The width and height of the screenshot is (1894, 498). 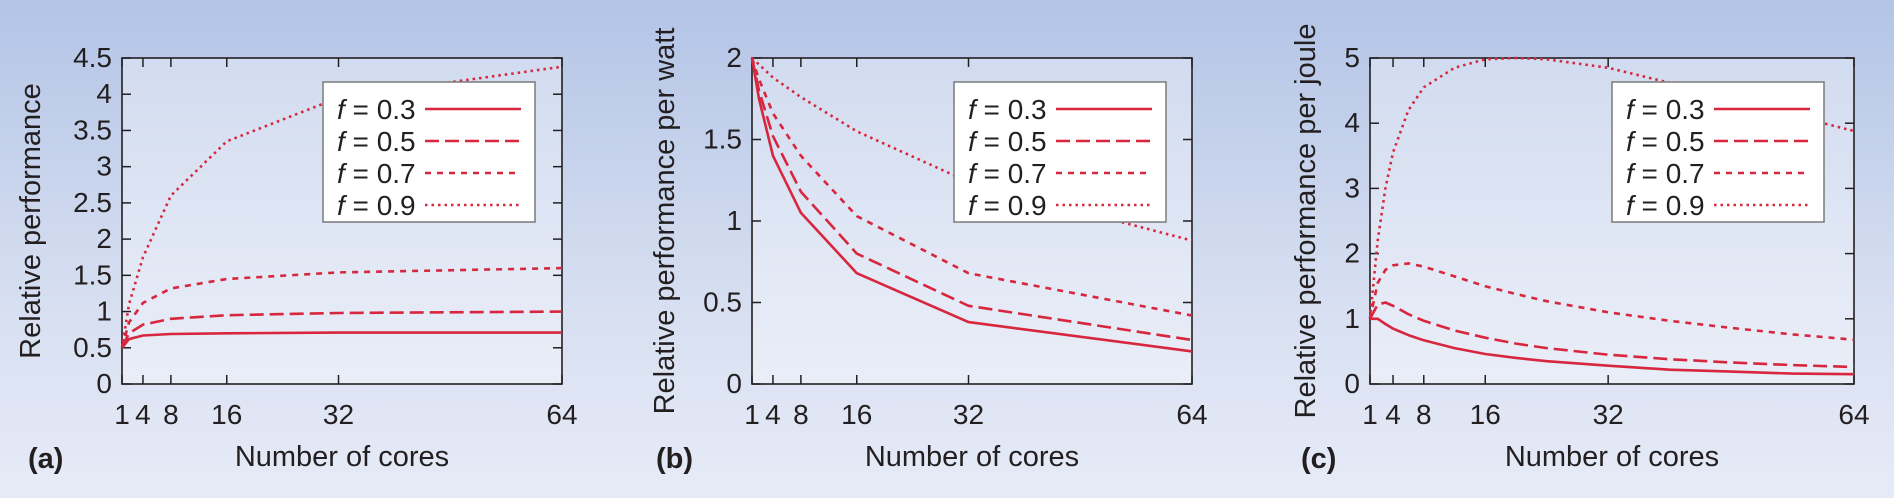 What do you see at coordinates (45, 459) in the screenshot?
I see `panel-label: (a)` at bounding box center [45, 459].